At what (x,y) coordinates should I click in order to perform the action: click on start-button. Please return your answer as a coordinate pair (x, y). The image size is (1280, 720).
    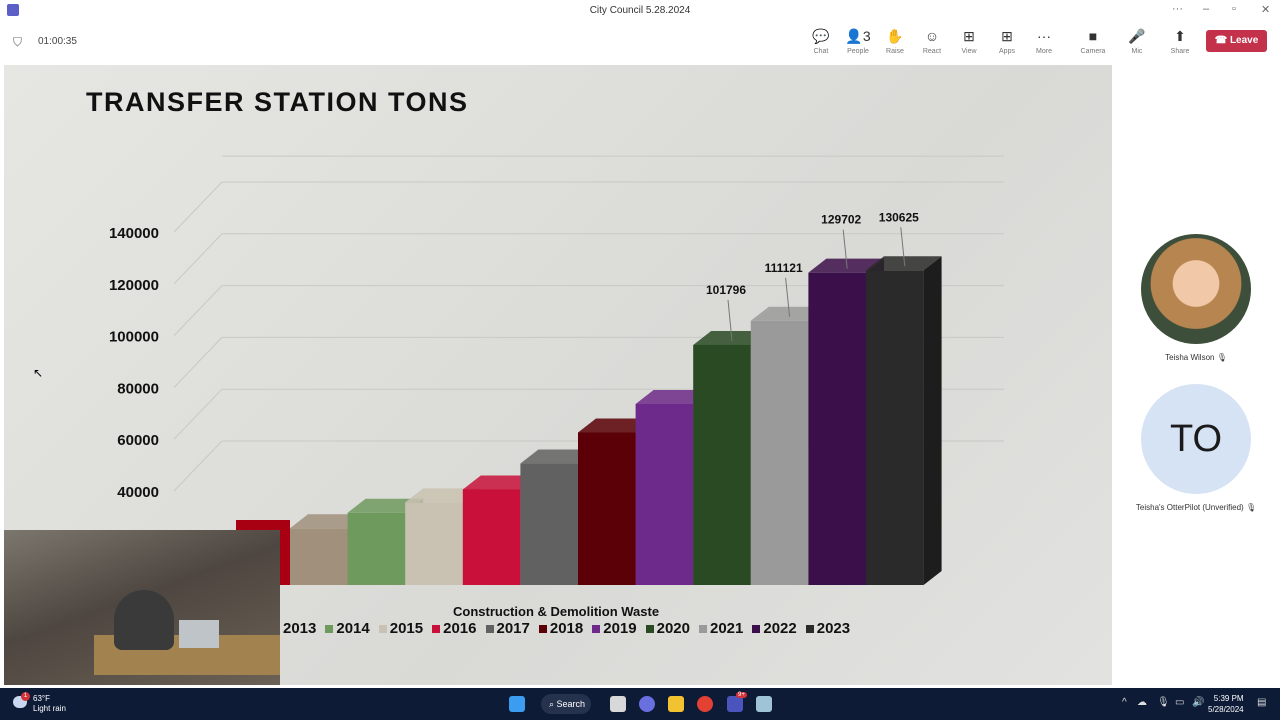
    Looking at the image, I should click on (517, 704).